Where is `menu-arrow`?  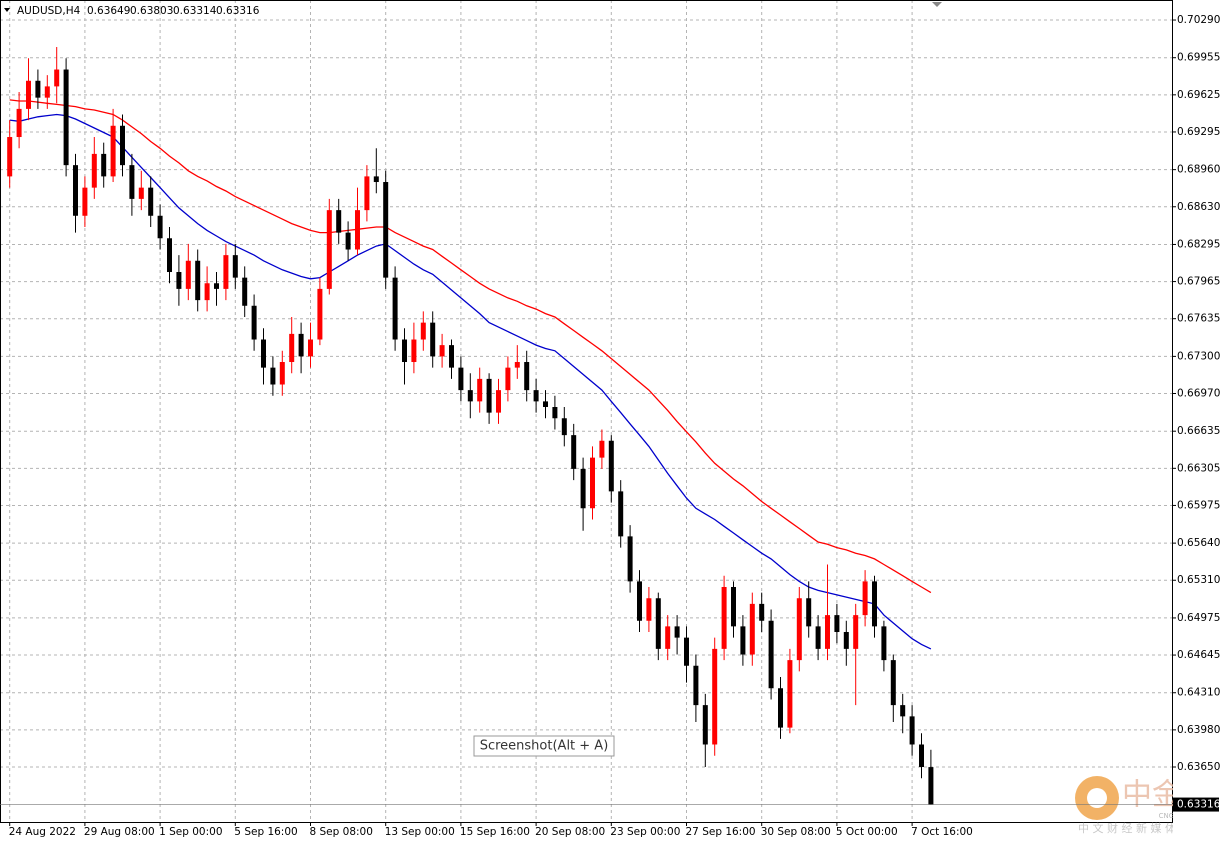
menu-arrow is located at coordinates (7, 10).